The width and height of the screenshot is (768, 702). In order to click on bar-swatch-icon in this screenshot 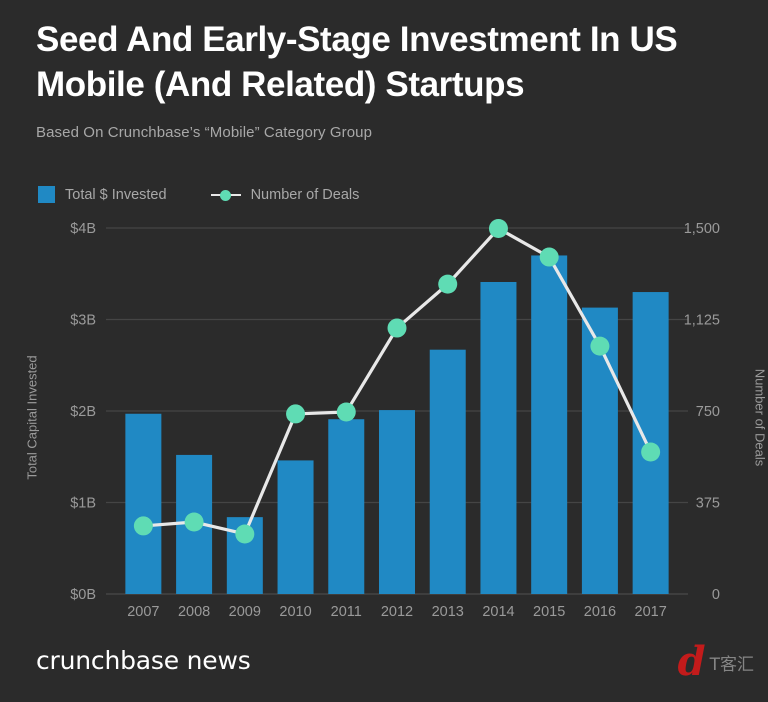, I will do `click(46, 194)`.